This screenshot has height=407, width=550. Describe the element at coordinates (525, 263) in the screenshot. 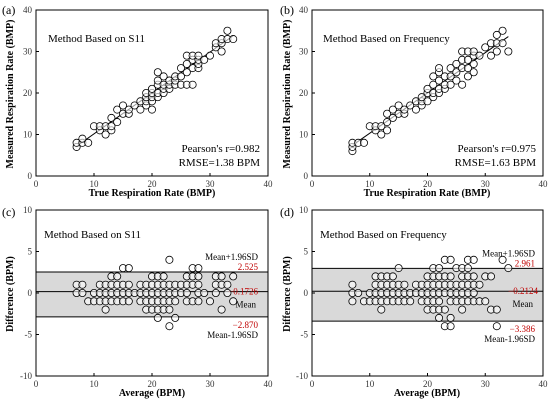

I see `upper-limit-value: 2.961` at that location.